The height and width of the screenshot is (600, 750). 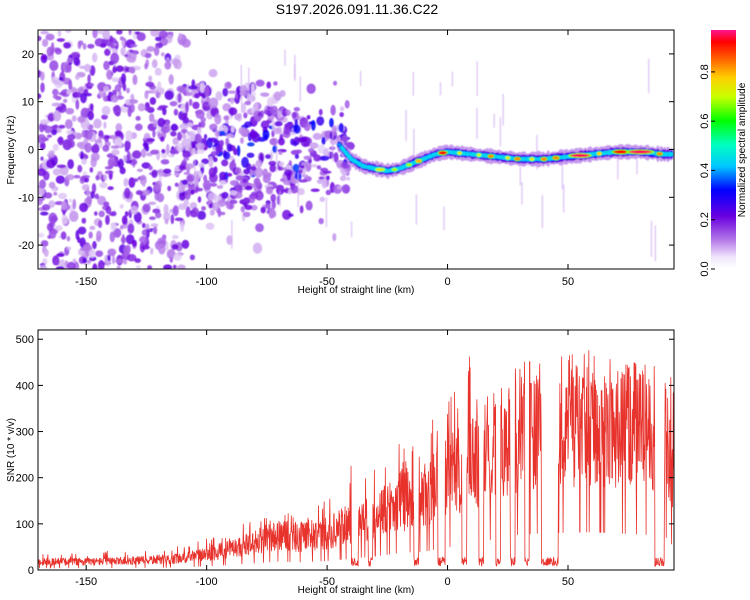 What do you see at coordinates (705, 219) in the screenshot?
I see `colorbar-tick-label: 0.2` at bounding box center [705, 219].